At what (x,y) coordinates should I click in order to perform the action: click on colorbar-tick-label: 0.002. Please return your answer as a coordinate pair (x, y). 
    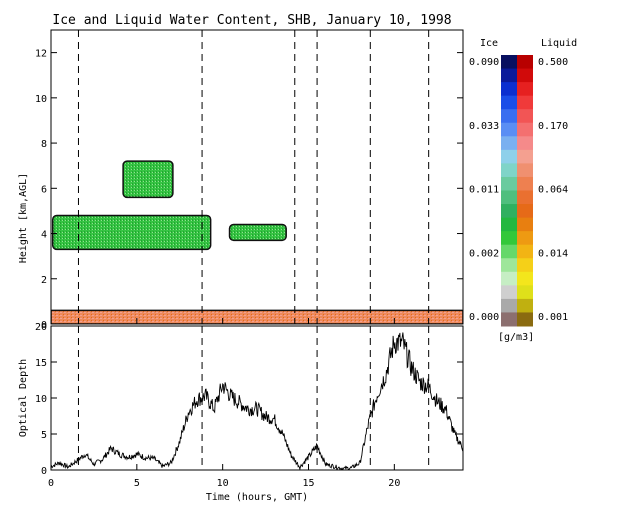
    Looking at the image, I should click on (484, 253).